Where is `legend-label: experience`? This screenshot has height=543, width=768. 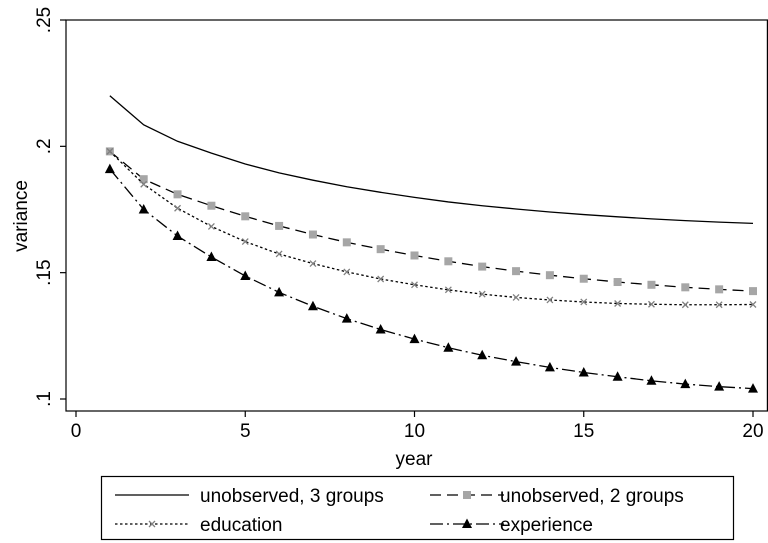
legend-label: experience is located at coordinates (546, 525).